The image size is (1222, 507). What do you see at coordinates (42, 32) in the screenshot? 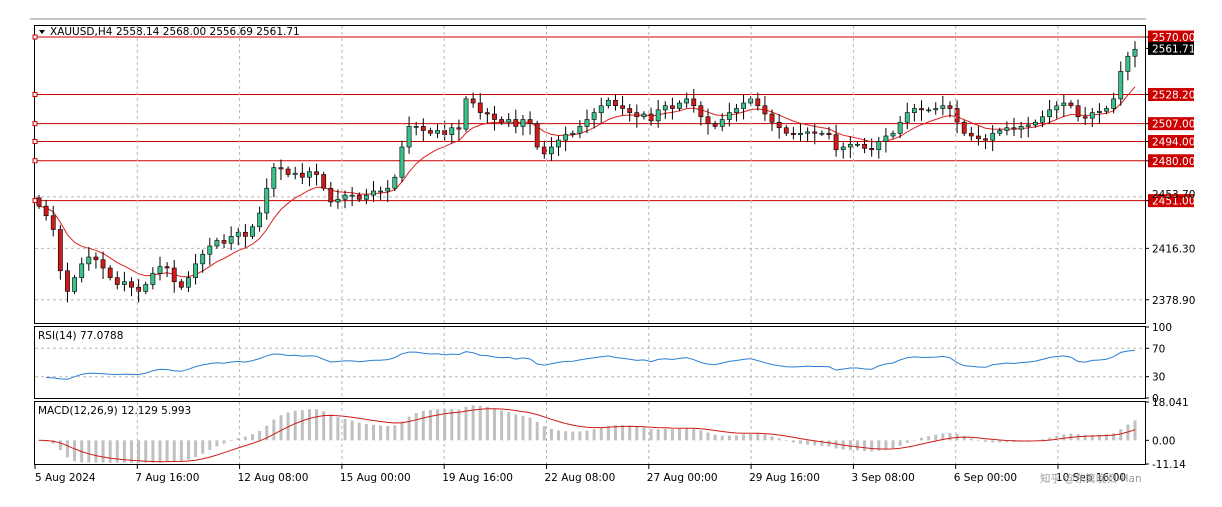
I see `dropdown-triangle-icon` at bounding box center [42, 32].